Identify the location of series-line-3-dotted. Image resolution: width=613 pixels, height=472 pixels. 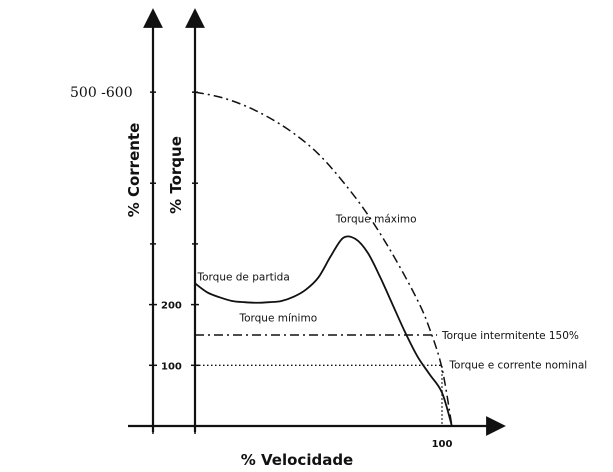
(319, 395).